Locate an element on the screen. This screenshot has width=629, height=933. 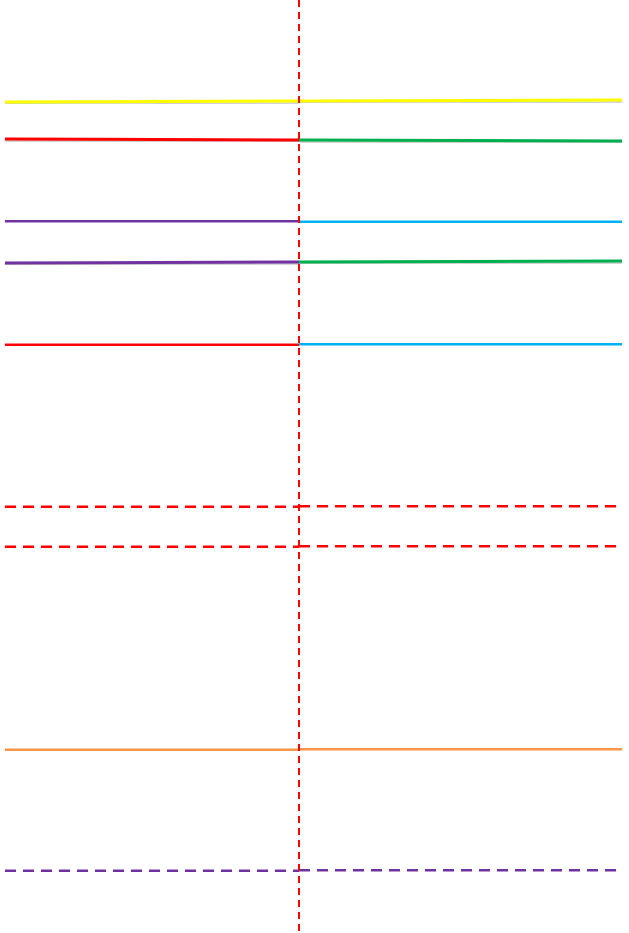
line-3-right-segment is located at coordinates (460, 222).